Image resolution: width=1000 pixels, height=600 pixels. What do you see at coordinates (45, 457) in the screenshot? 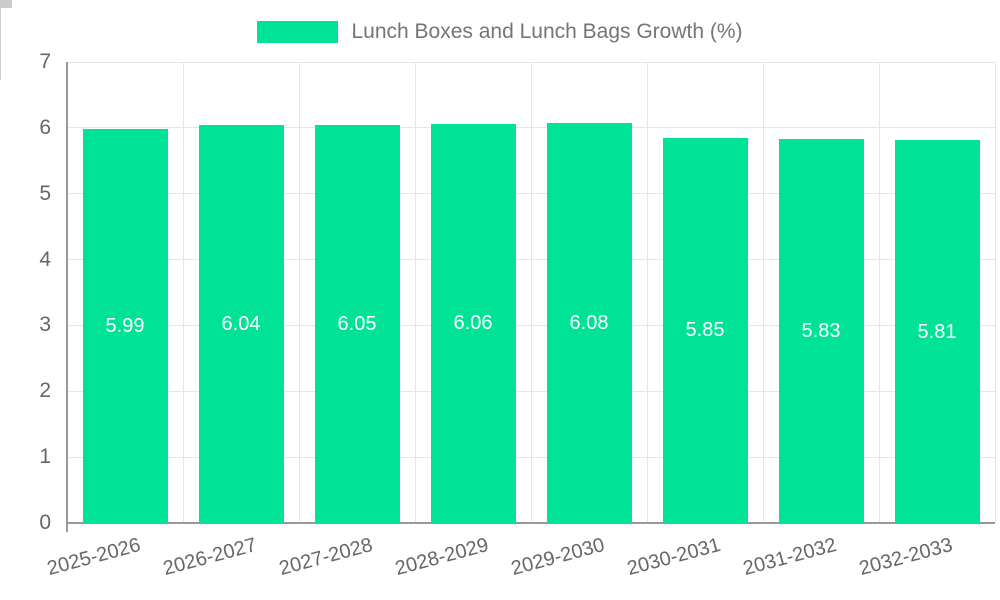
I see `y-axis-tick-label: 1` at bounding box center [45, 457].